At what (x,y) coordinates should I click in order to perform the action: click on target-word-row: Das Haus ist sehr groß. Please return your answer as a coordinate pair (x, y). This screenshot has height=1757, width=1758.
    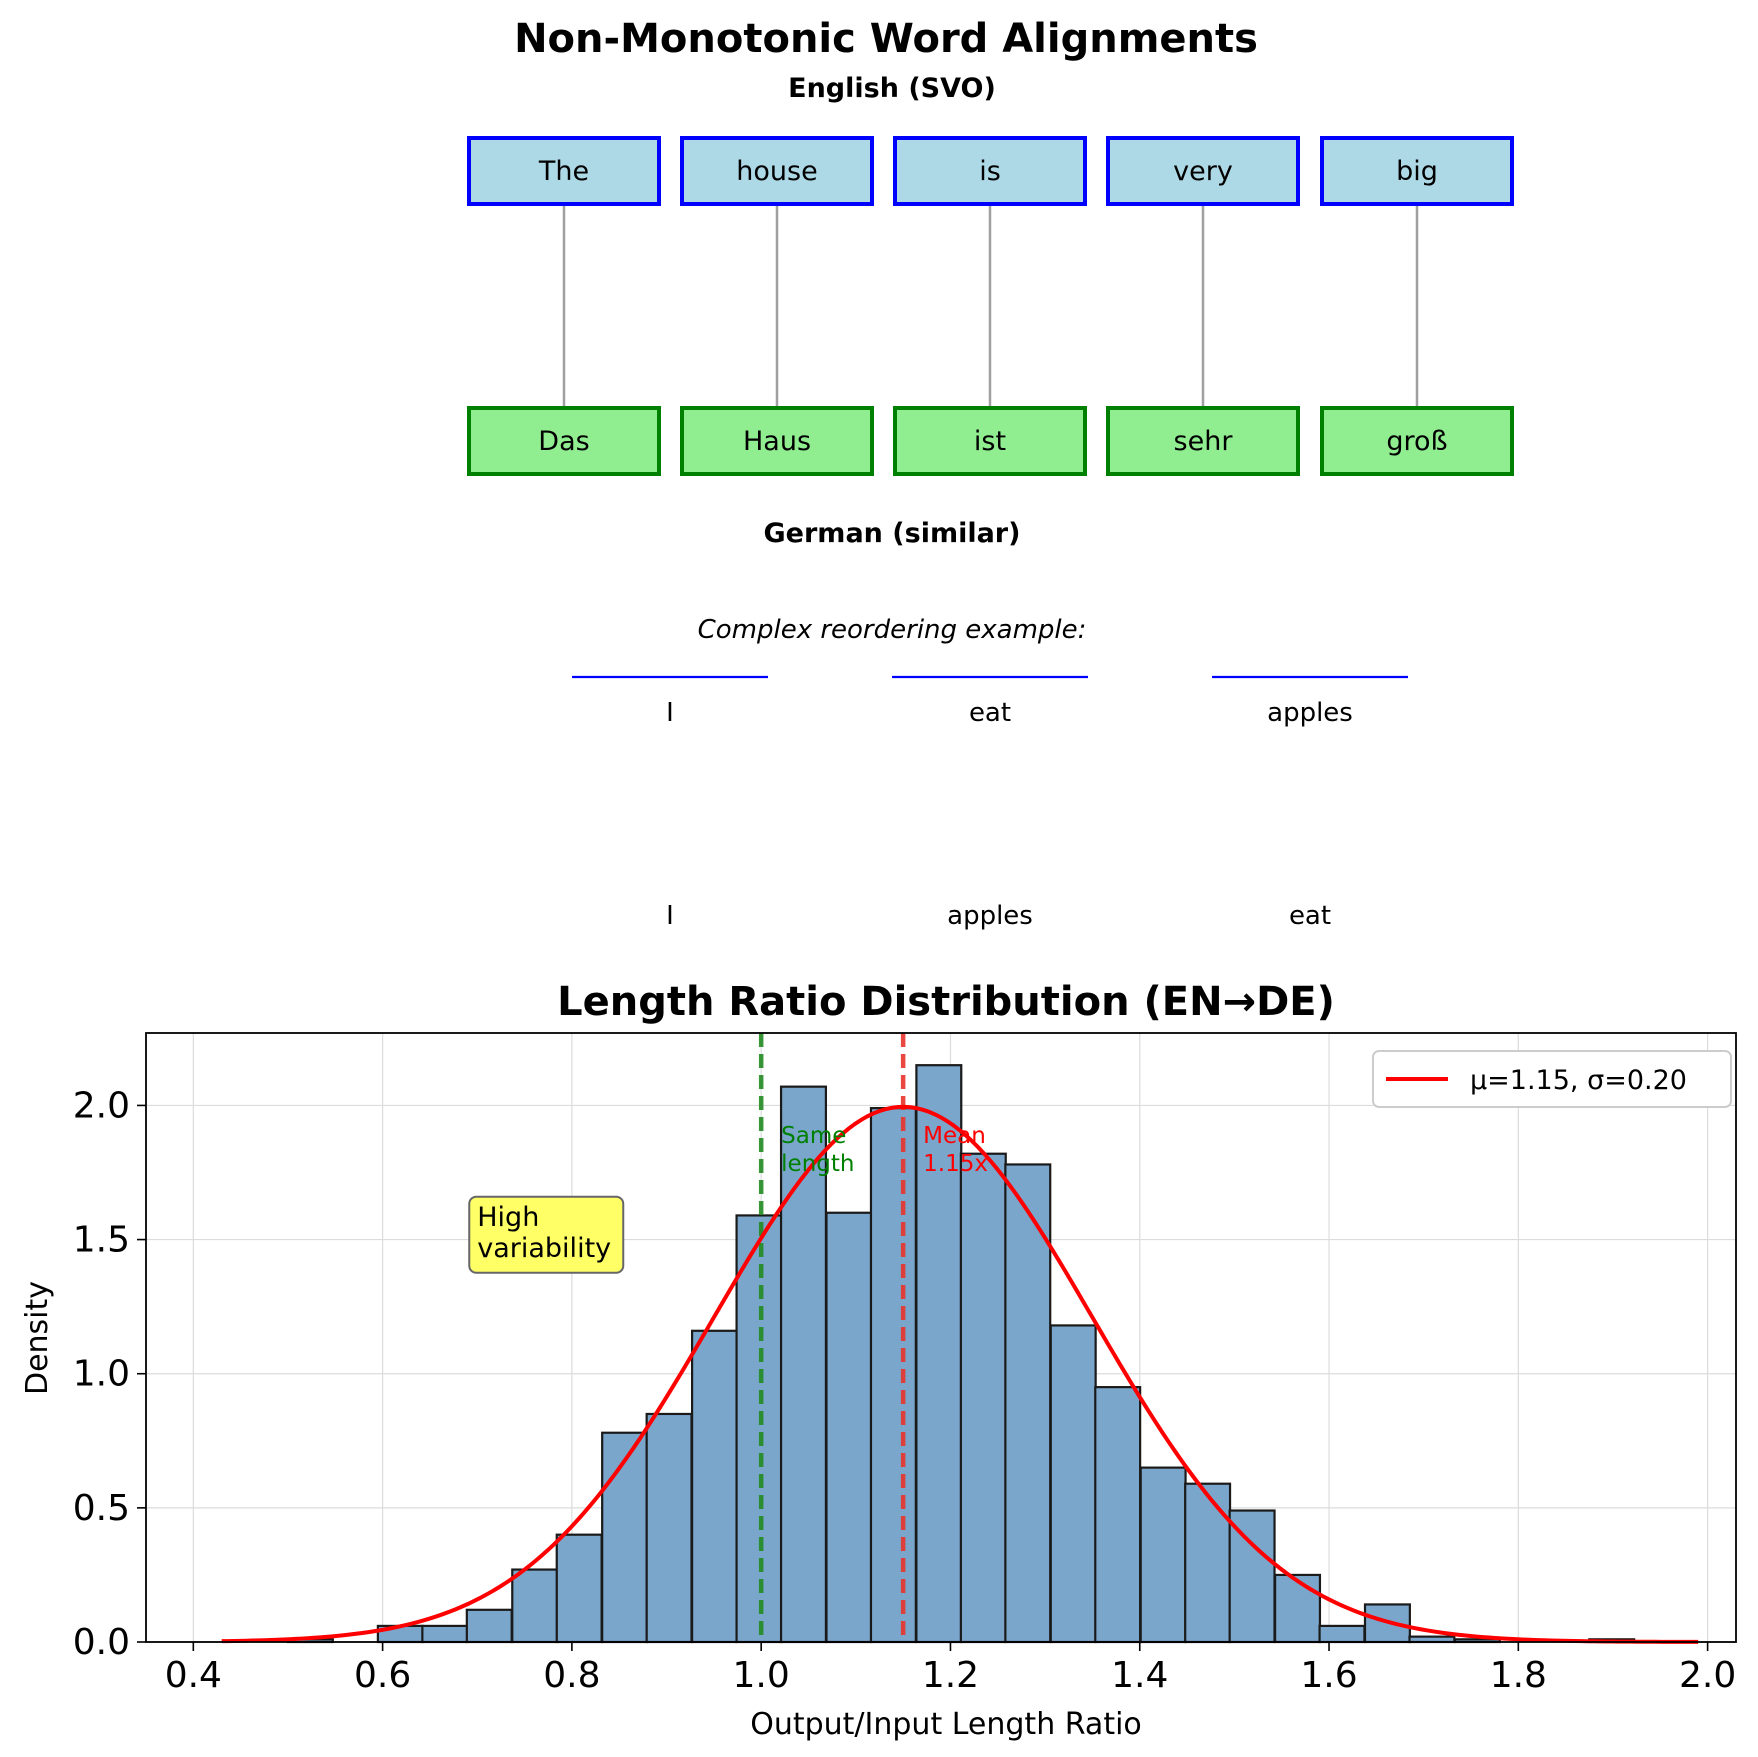
    Looking at the image, I should click on (990, 441).